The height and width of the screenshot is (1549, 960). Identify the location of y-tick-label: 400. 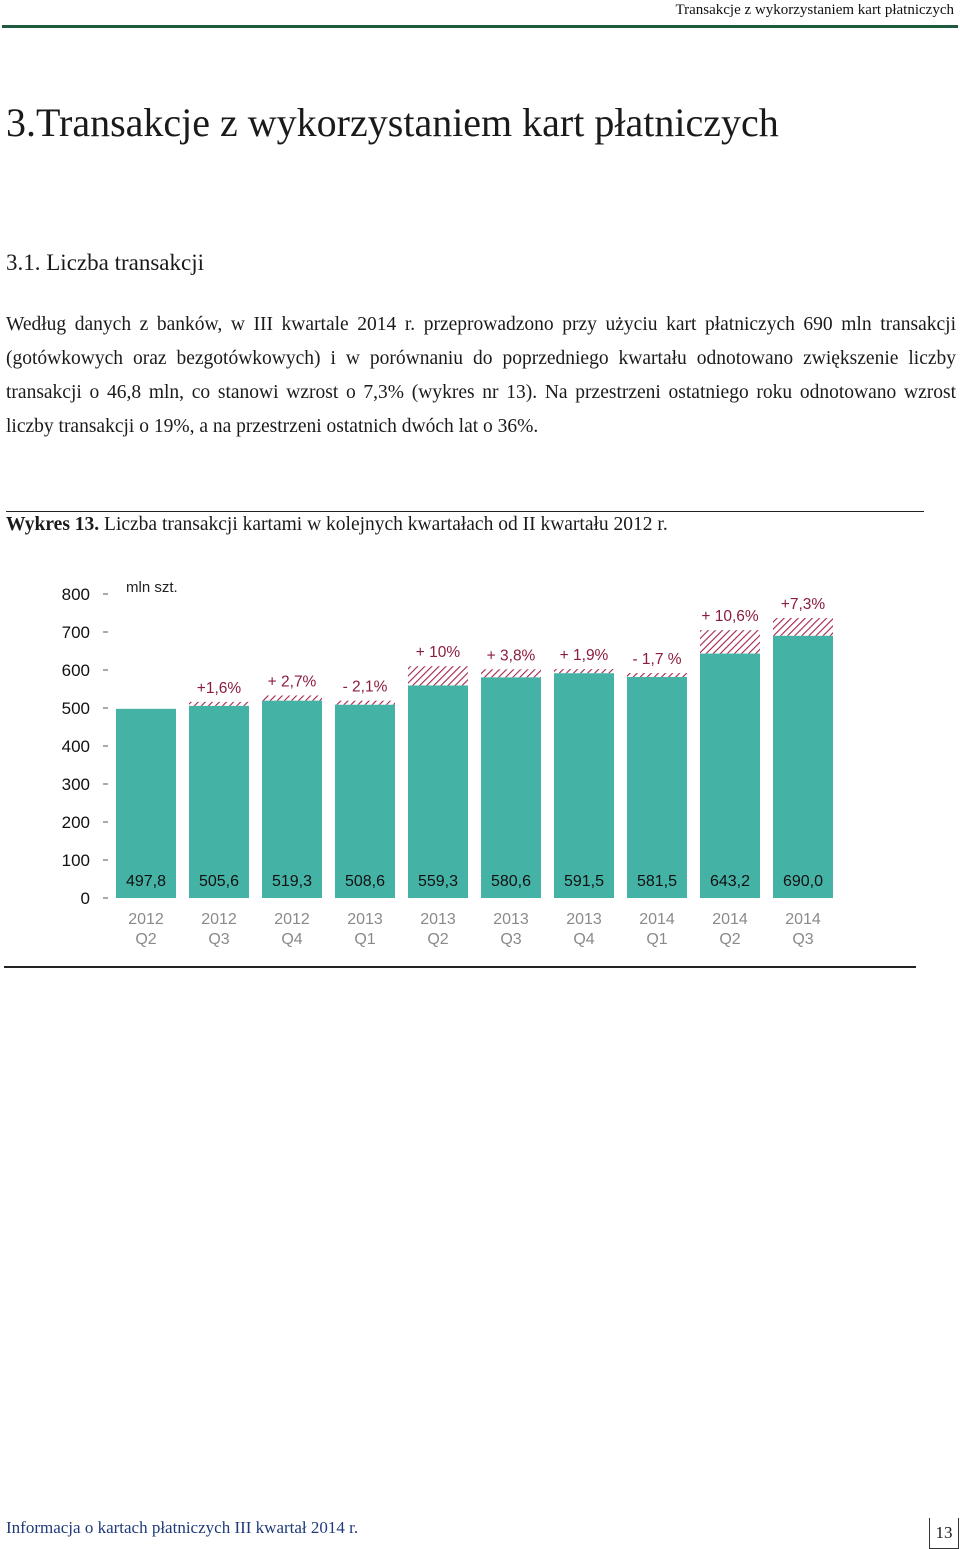
(76, 746).